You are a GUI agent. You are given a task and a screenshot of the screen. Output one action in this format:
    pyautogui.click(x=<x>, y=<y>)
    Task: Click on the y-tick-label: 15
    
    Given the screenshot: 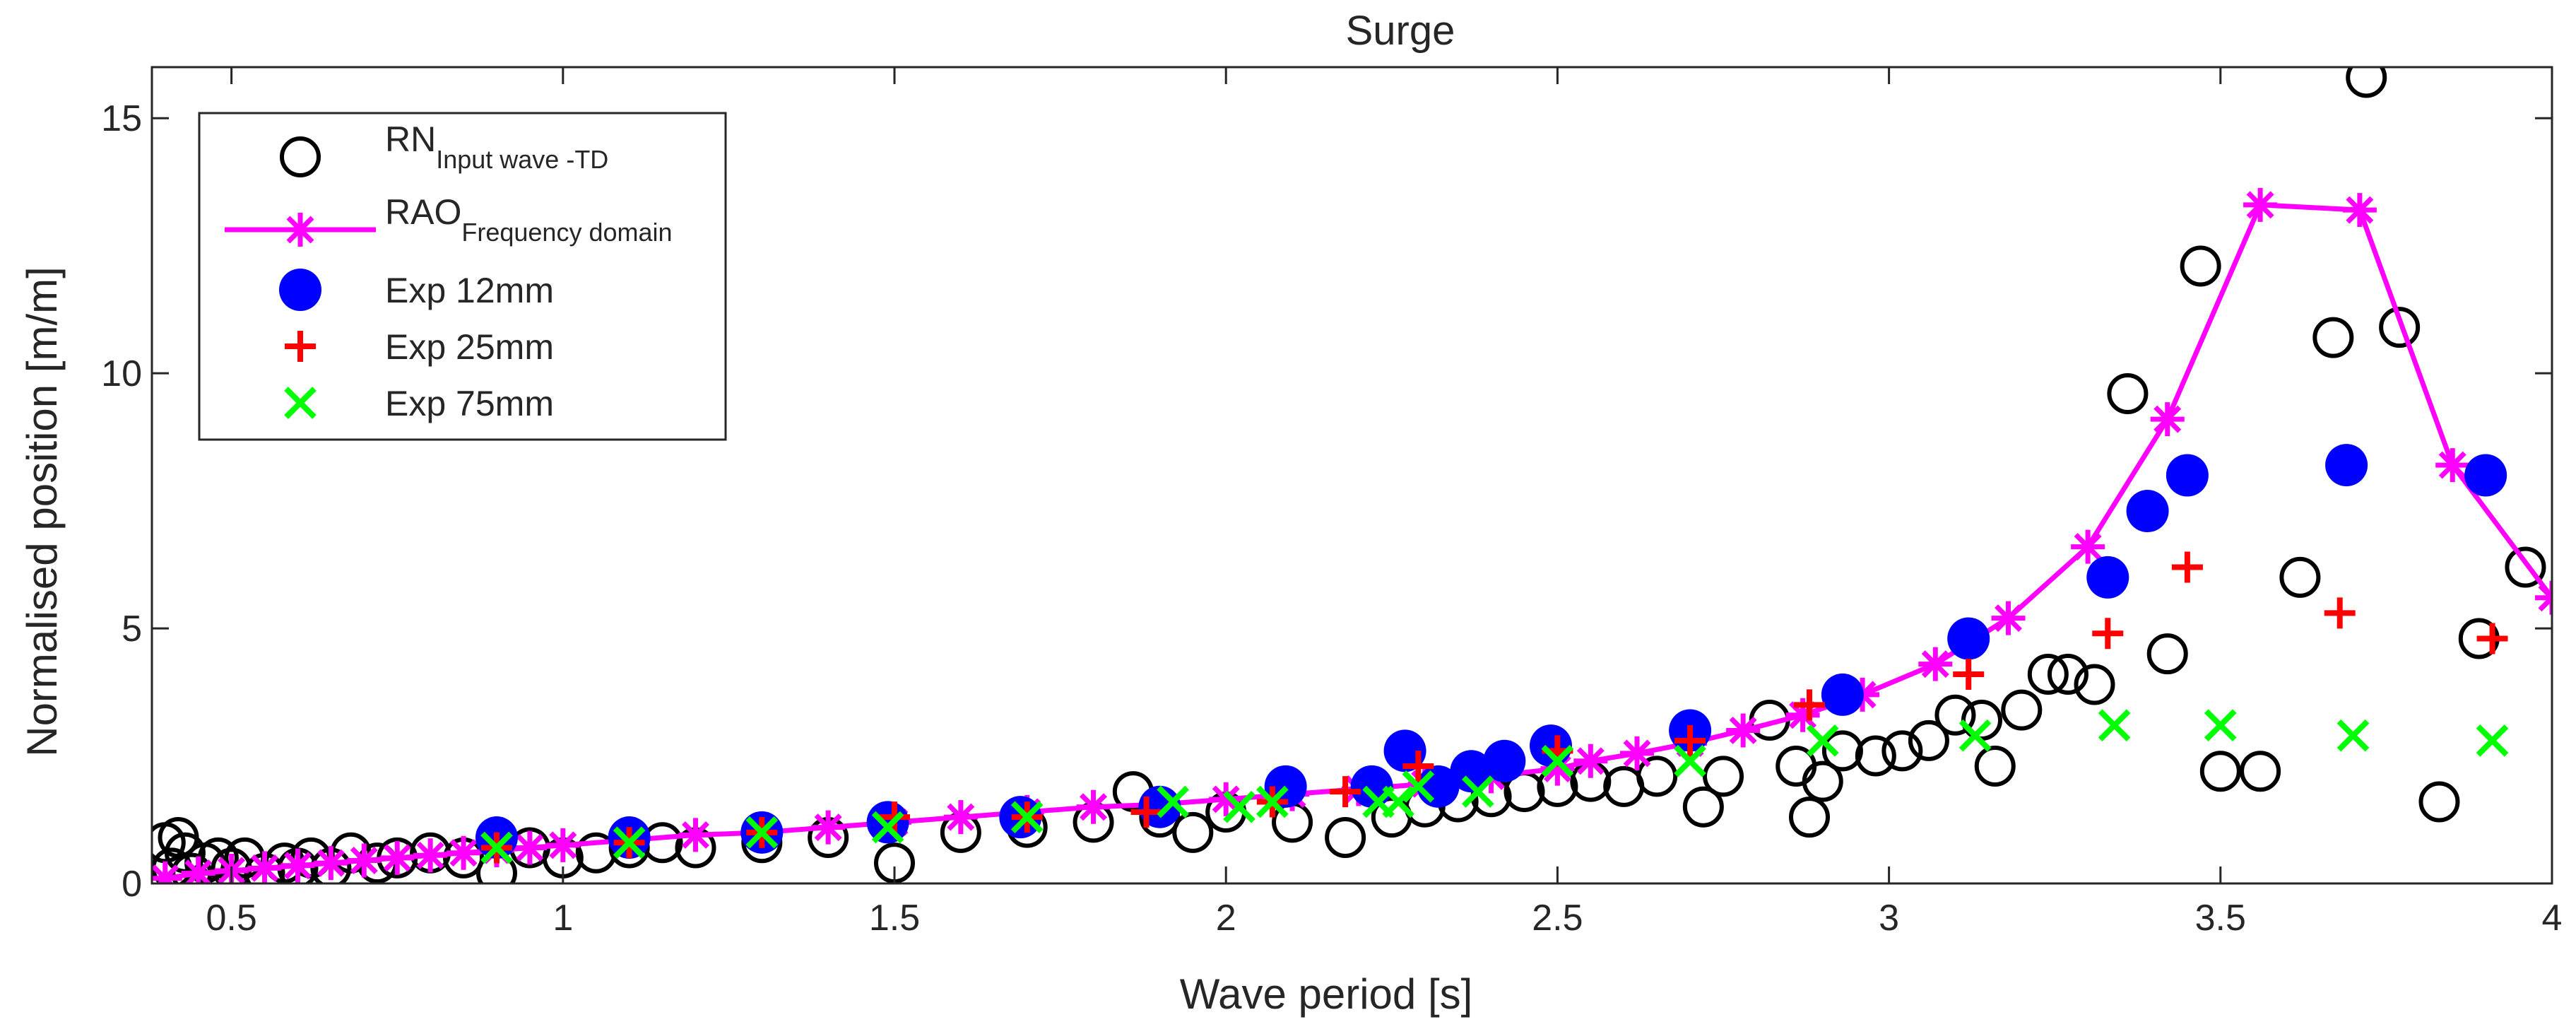 What is the action you would take?
    pyautogui.click(x=121, y=118)
    